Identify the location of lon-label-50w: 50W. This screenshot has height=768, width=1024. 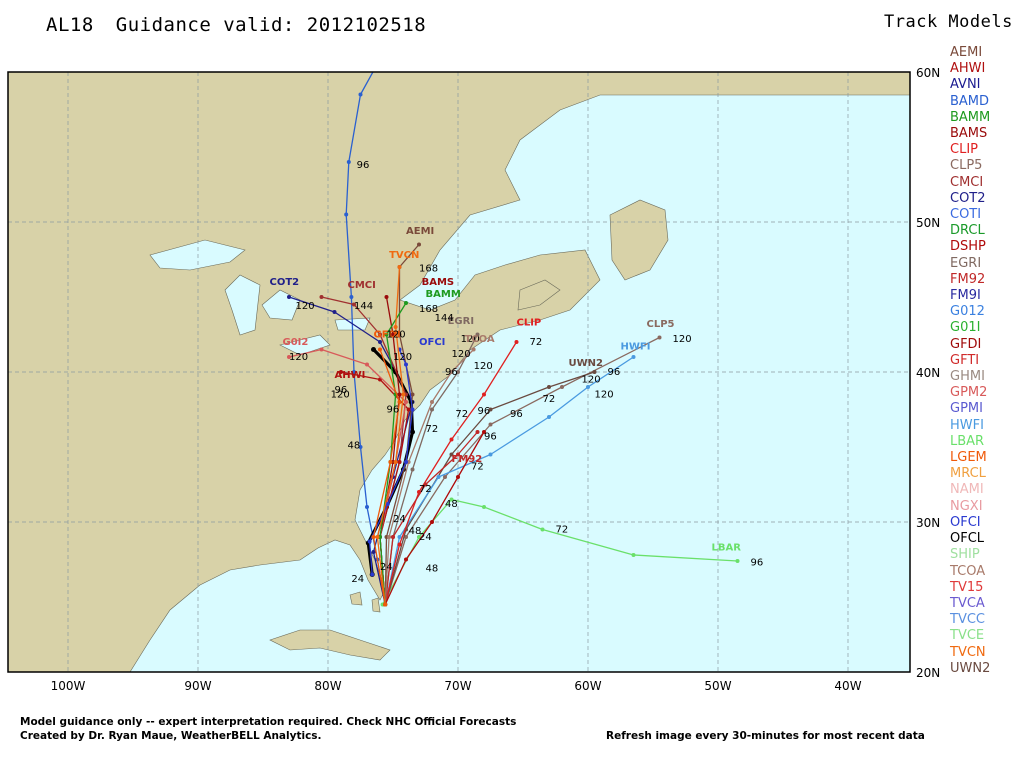
(717, 686).